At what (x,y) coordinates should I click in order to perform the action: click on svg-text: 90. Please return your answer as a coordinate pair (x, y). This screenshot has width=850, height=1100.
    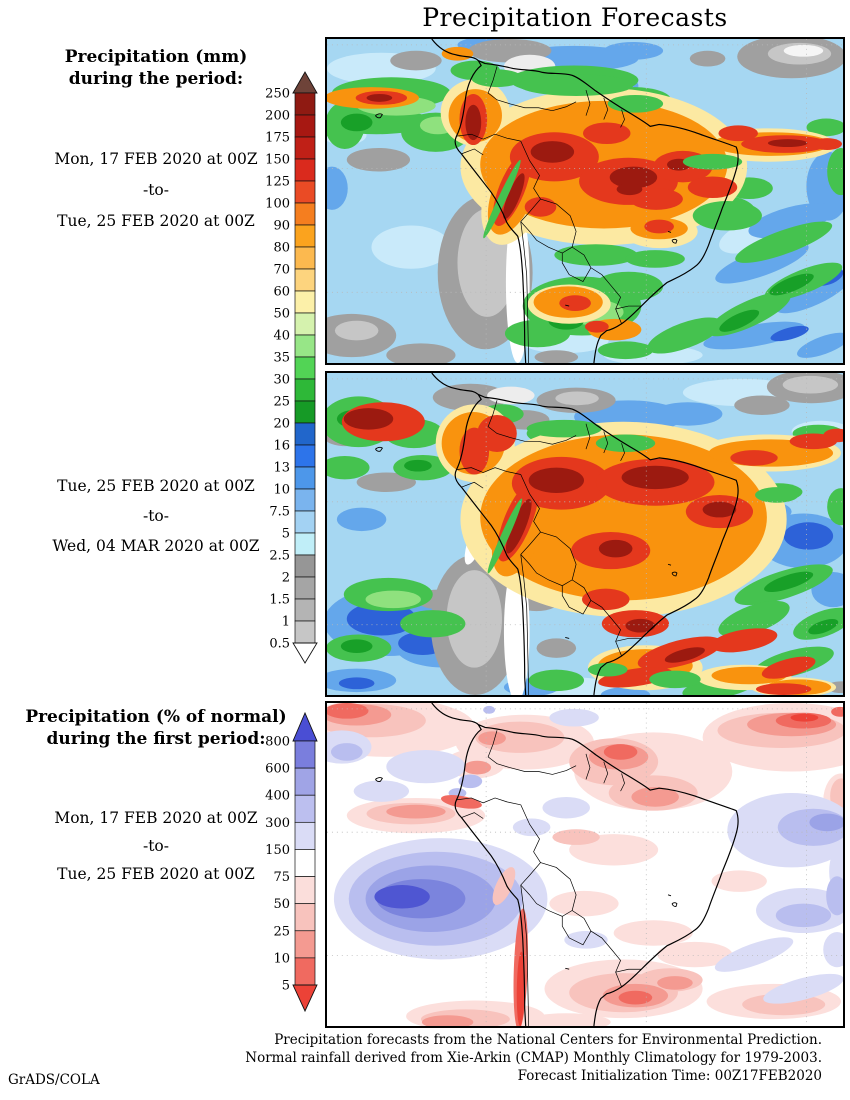
    Looking at the image, I should click on (281, 226).